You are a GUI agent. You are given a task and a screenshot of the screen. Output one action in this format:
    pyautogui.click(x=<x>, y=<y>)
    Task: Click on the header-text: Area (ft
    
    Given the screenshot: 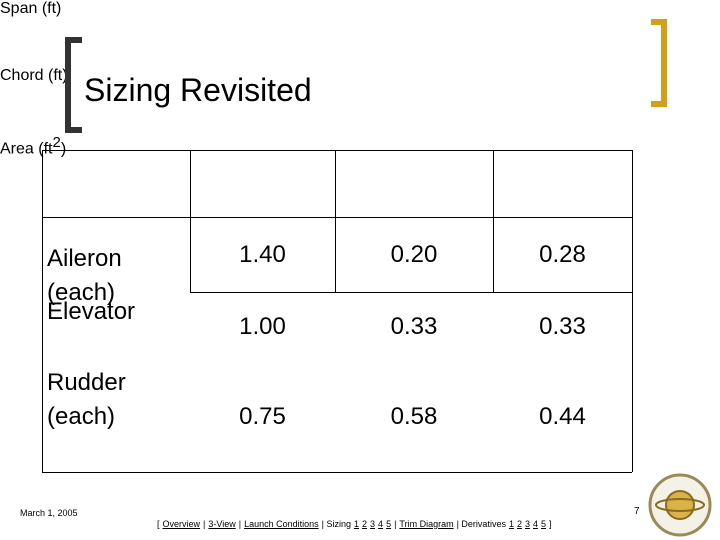 What is the action you would take?
    pyautogui.click(x=26, y=149)
    